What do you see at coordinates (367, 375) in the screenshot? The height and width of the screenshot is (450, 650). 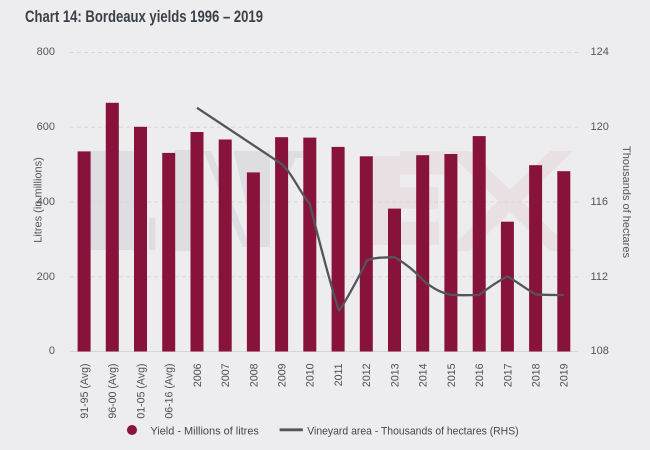 I see `svg-text: 2012` at bounding box center [367, 375].